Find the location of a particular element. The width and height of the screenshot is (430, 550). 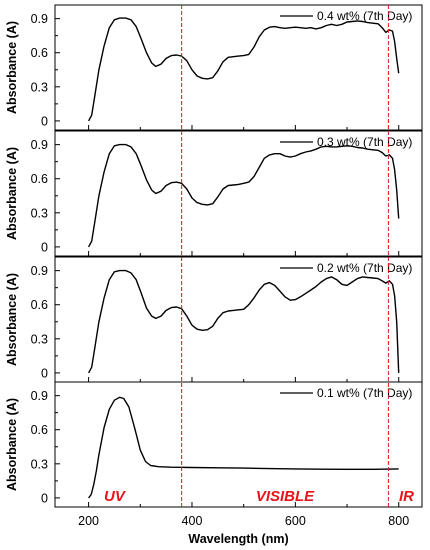

legend-entry: 0.3 wt% (7th Day) is located at coordinates (364, 142).